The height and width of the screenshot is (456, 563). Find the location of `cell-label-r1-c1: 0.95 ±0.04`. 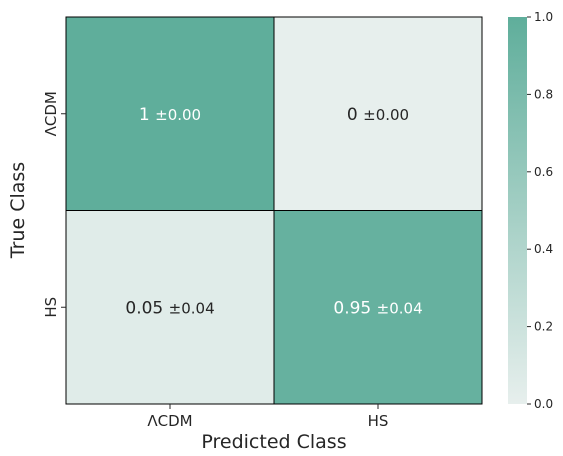

cell-label-r1-c1: 0.95 ±0.04 is located at coordinates (377, 308).